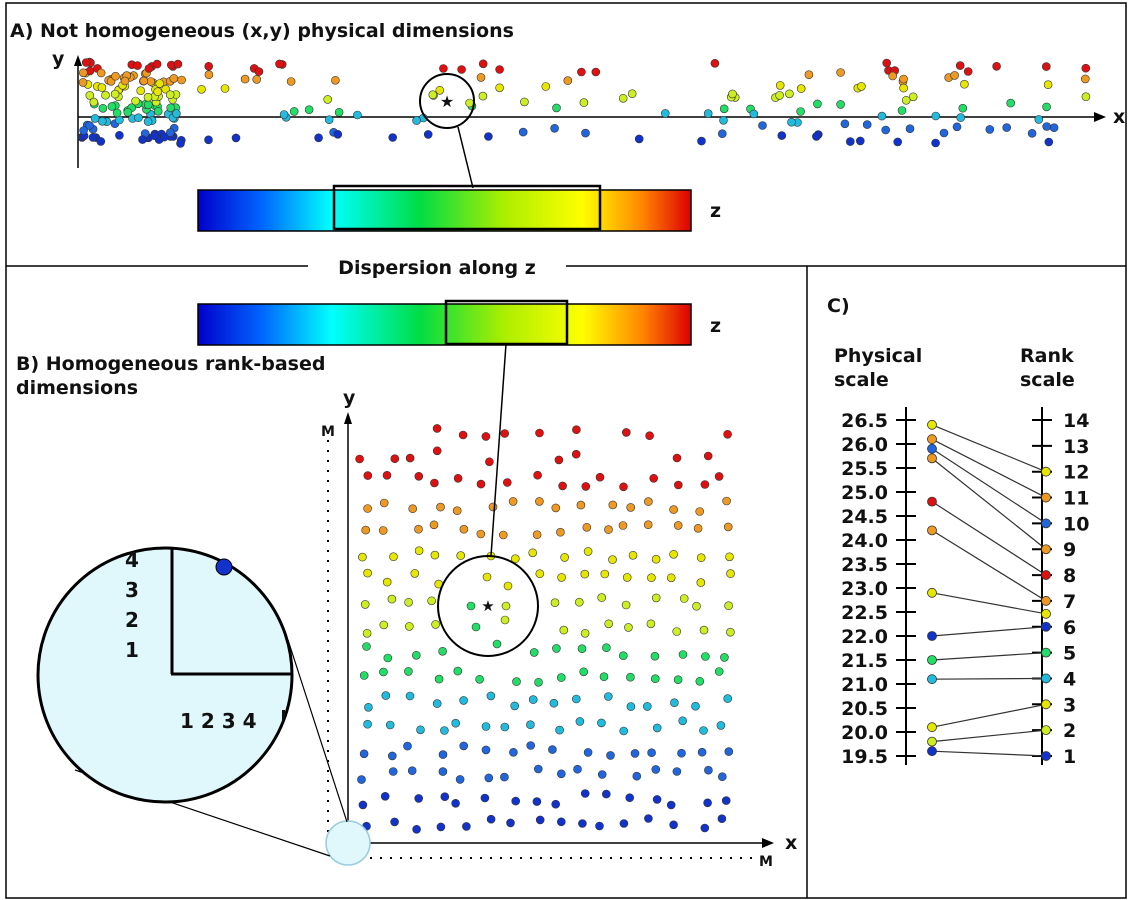  Describe the element at coordinates (864, 685) in the screenshot. I see `physical-tick-label: 21.0` at that location.